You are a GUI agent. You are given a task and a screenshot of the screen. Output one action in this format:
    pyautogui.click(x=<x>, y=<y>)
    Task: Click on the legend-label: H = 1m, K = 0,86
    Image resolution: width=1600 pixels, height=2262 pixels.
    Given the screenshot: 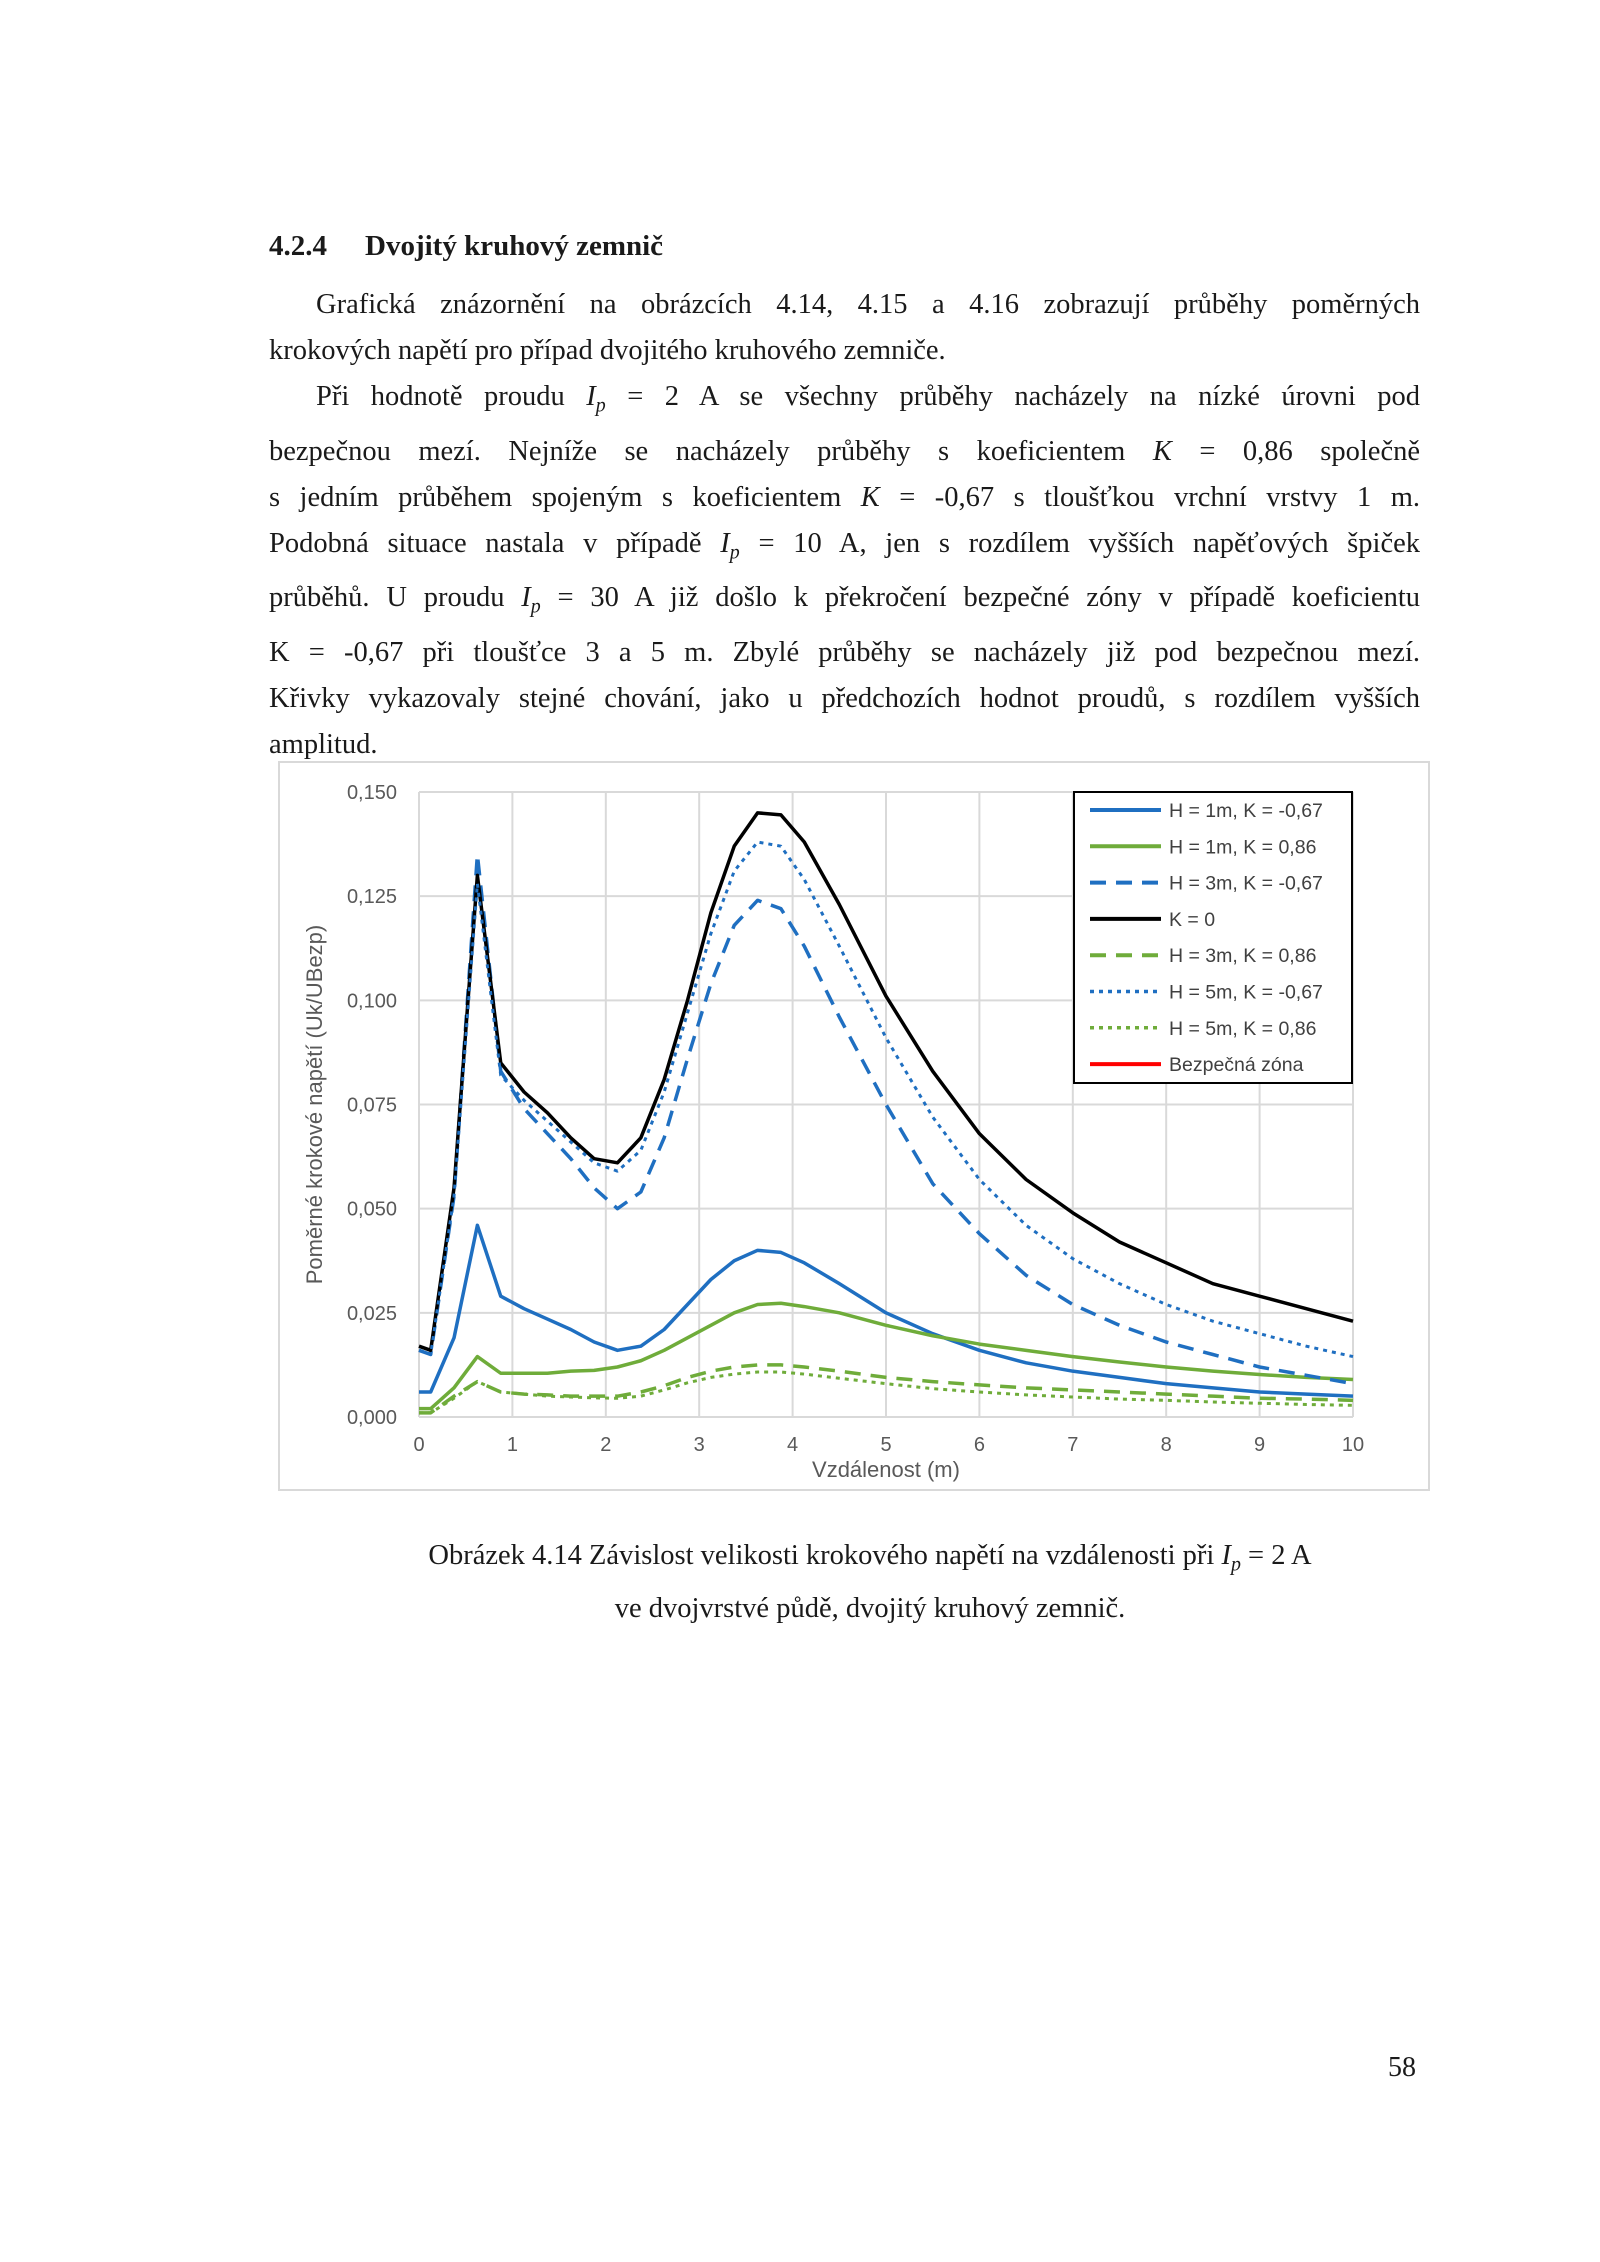 What is the action you would take?
    pyautogui.click(x=1242, y=847)
    